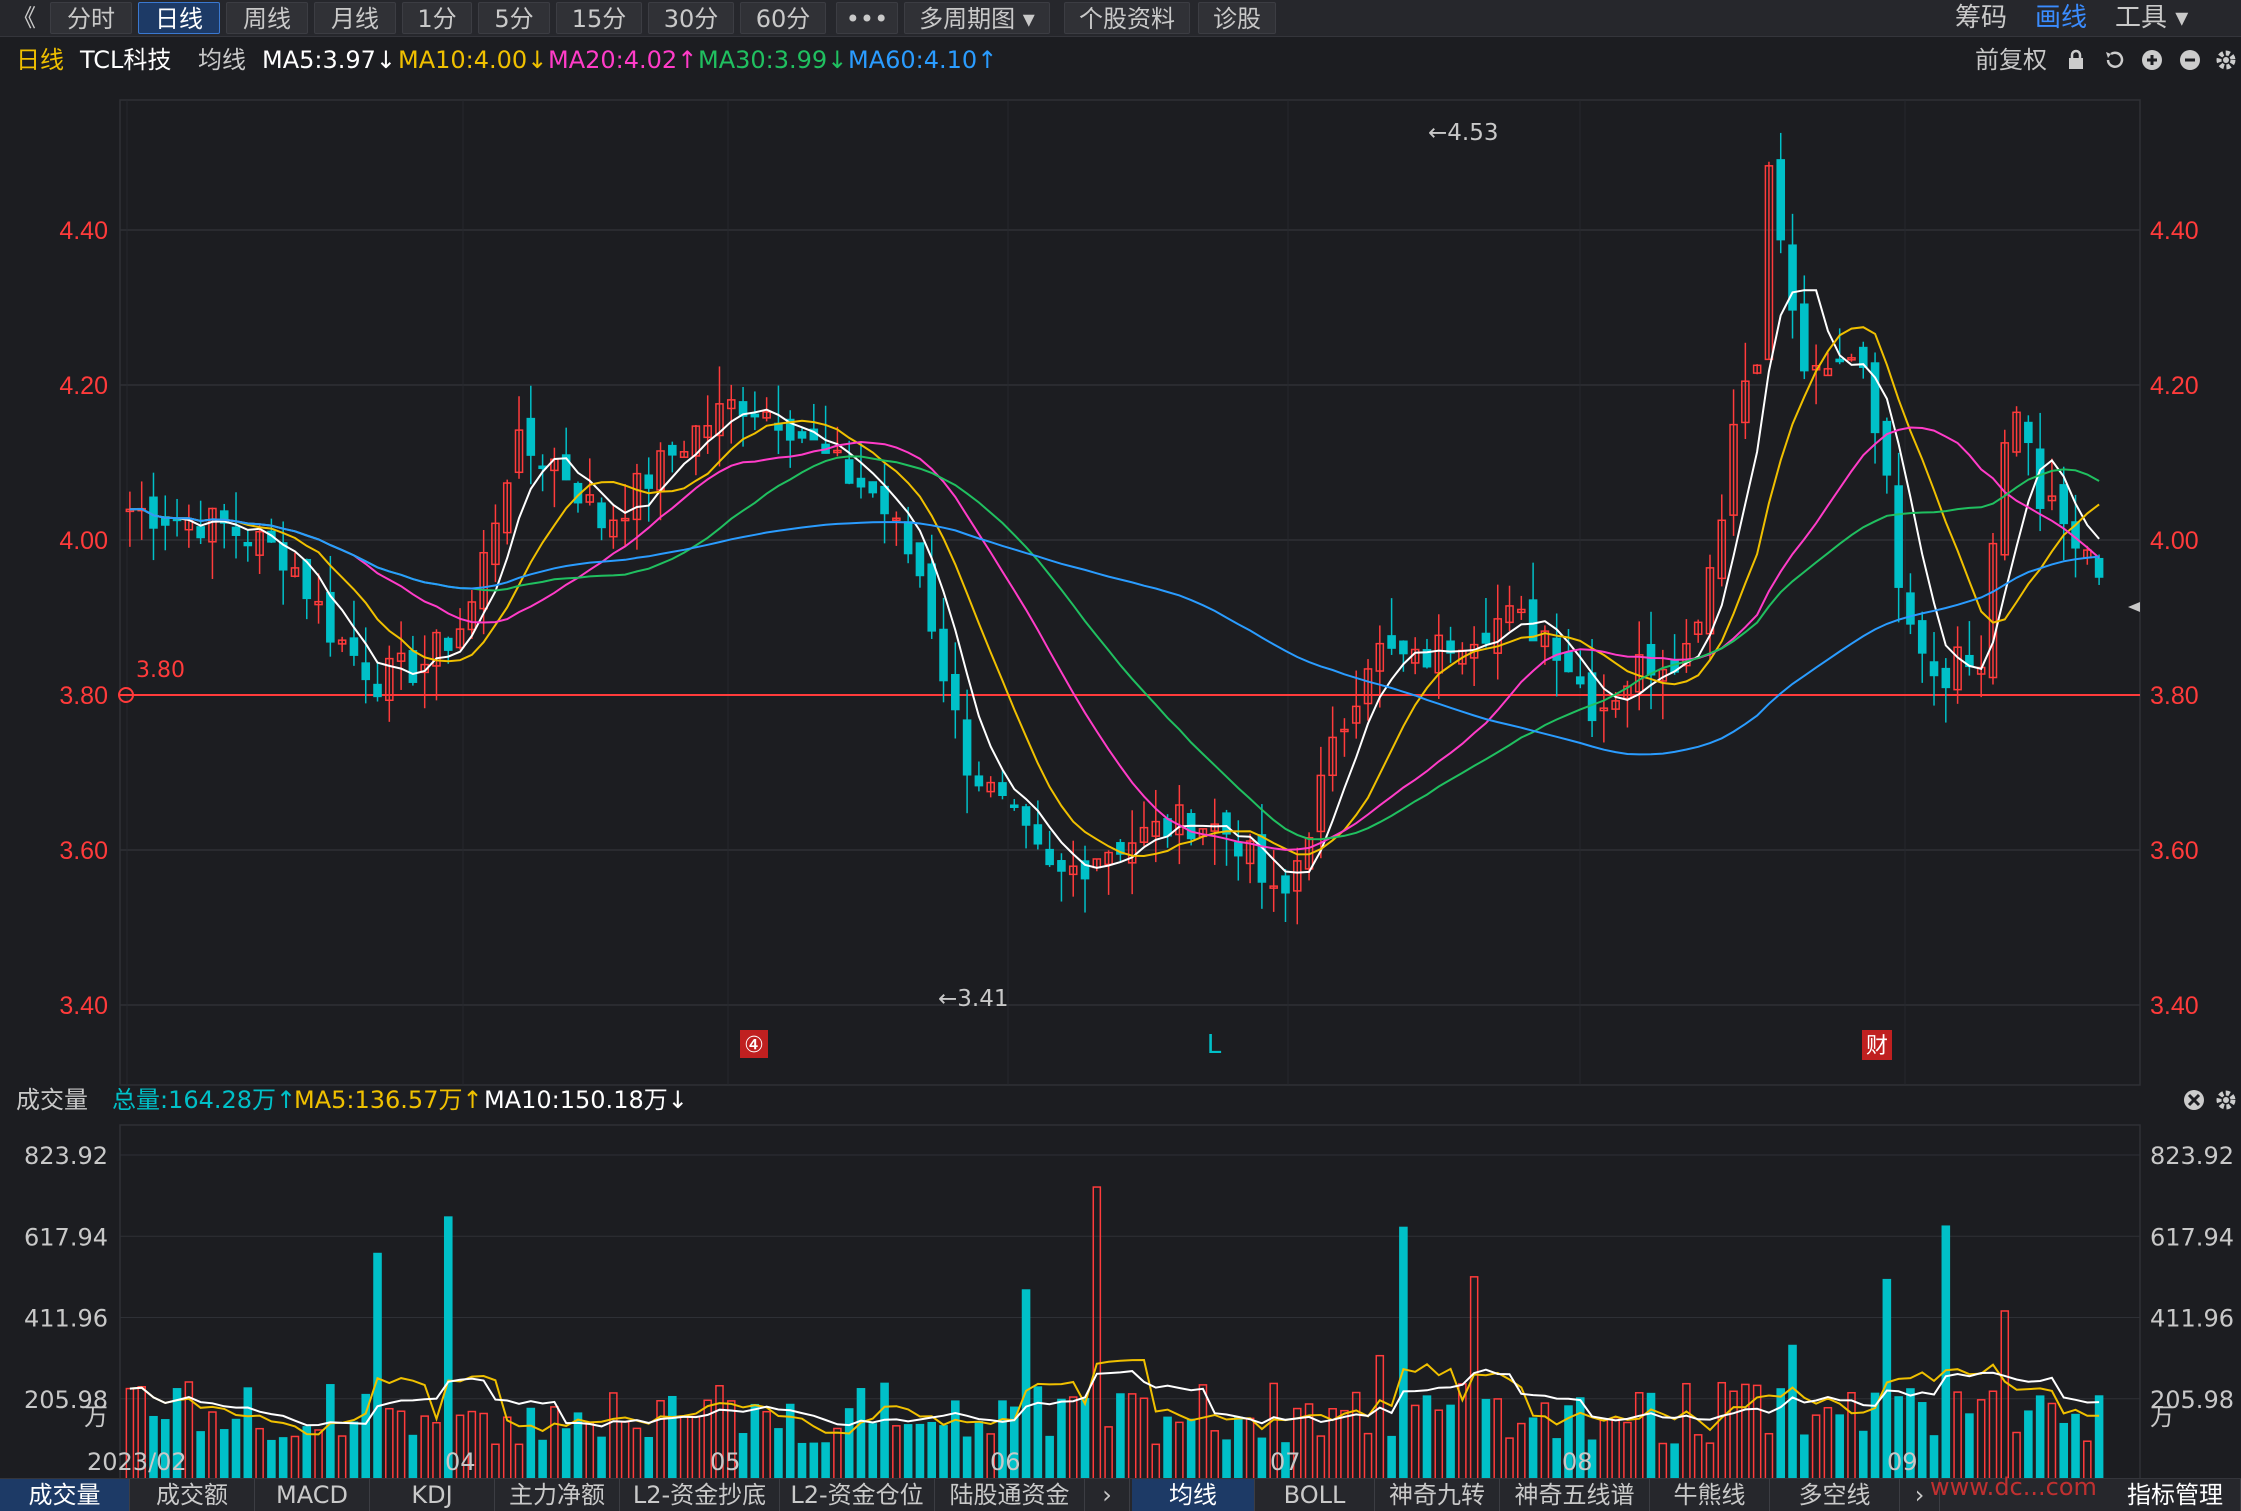 This screenshot has height=1511, width=2241. I want to click on price-tick-left: 4.20, so click(83, 386).